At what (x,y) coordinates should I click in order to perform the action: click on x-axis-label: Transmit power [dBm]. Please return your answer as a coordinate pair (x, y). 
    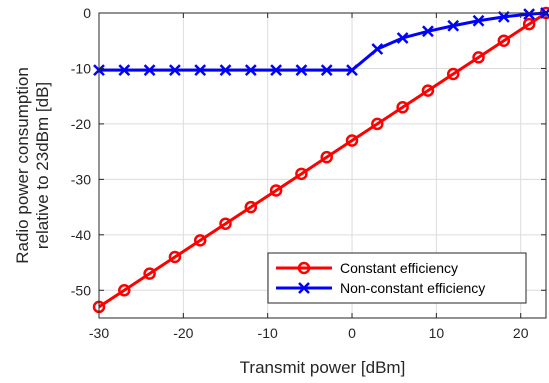
    Looking at the image, I should click on (323, 367).